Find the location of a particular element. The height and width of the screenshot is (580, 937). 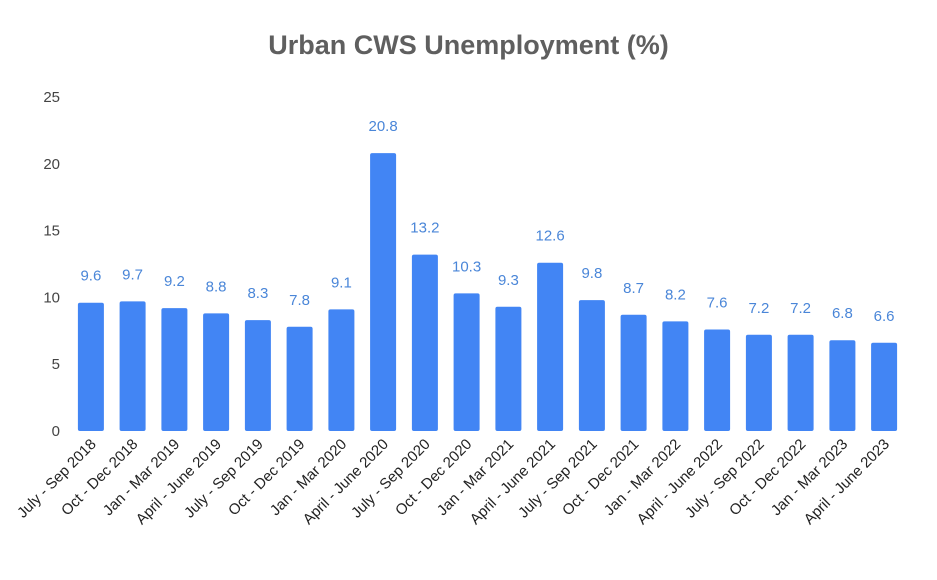

data-label: 7.8 is located at coordinates (299, 300).